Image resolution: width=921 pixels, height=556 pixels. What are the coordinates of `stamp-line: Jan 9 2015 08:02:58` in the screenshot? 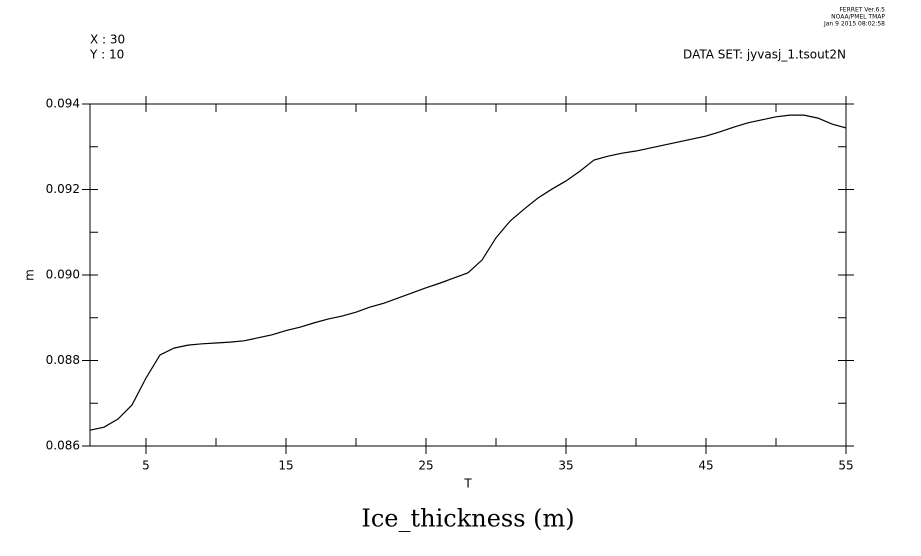 It's located at (854, 24).